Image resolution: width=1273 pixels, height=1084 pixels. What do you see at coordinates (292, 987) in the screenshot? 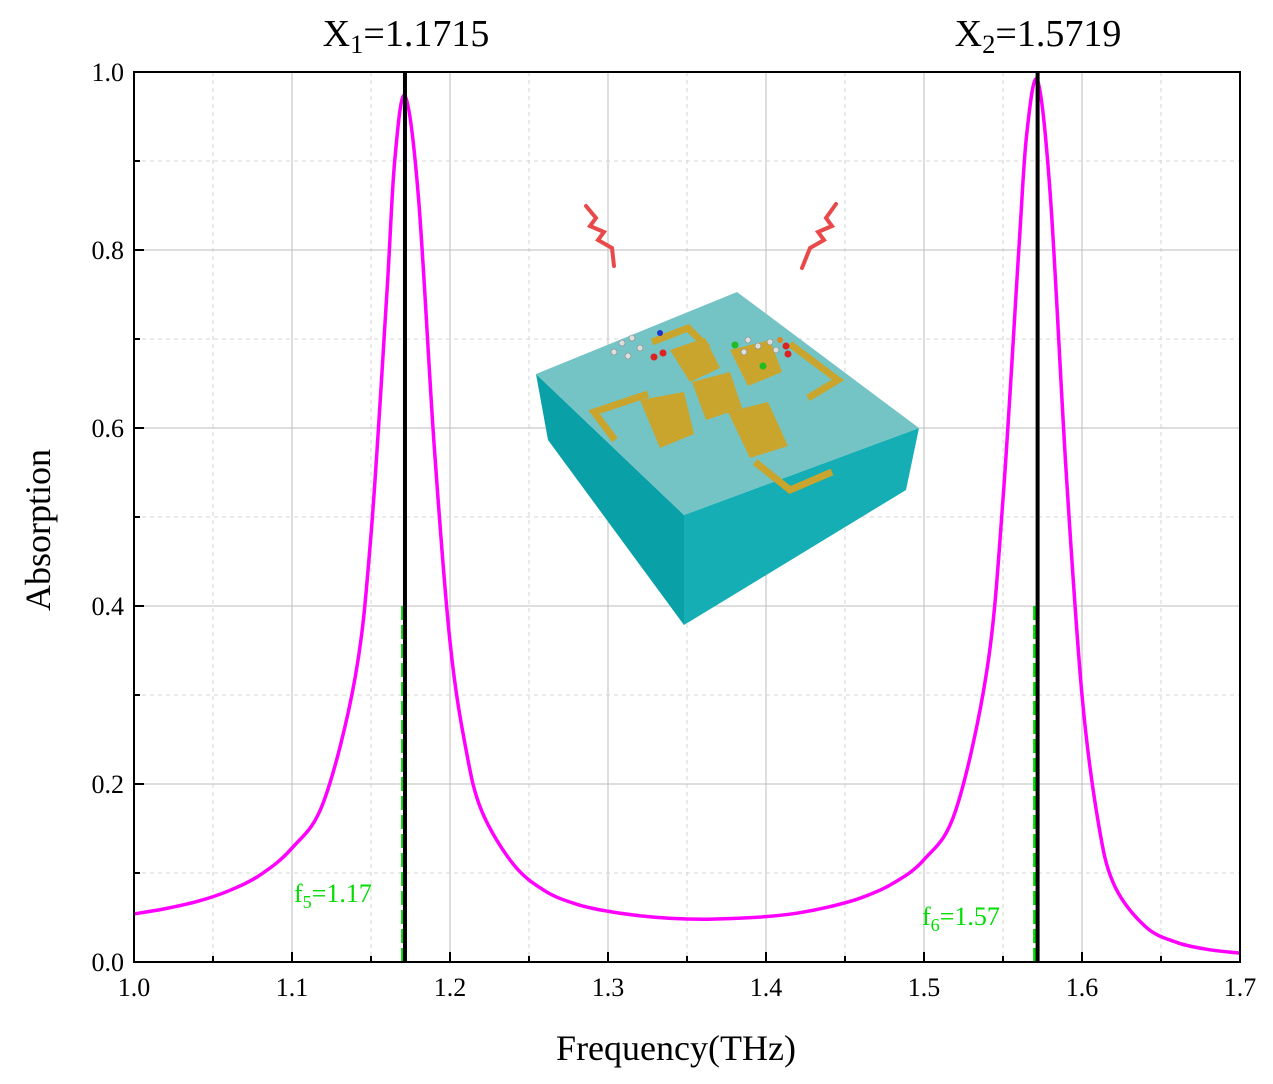
I see `x-tick-label: 1.1` at bounding box center [292, 987].